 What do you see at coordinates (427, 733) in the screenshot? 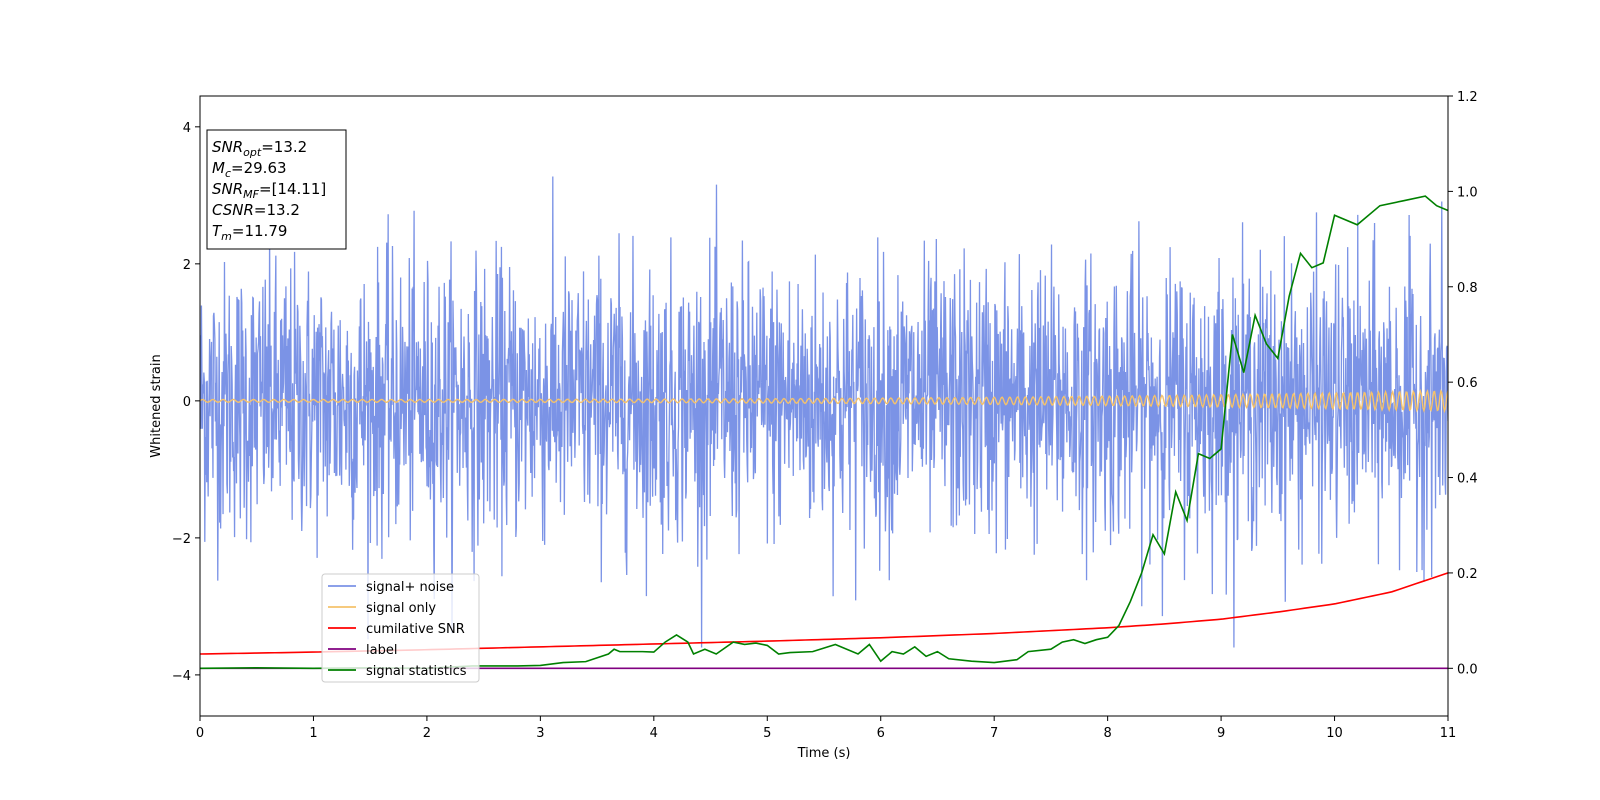
I see `x-tick-label: 2` at bounding box center [427, 733].